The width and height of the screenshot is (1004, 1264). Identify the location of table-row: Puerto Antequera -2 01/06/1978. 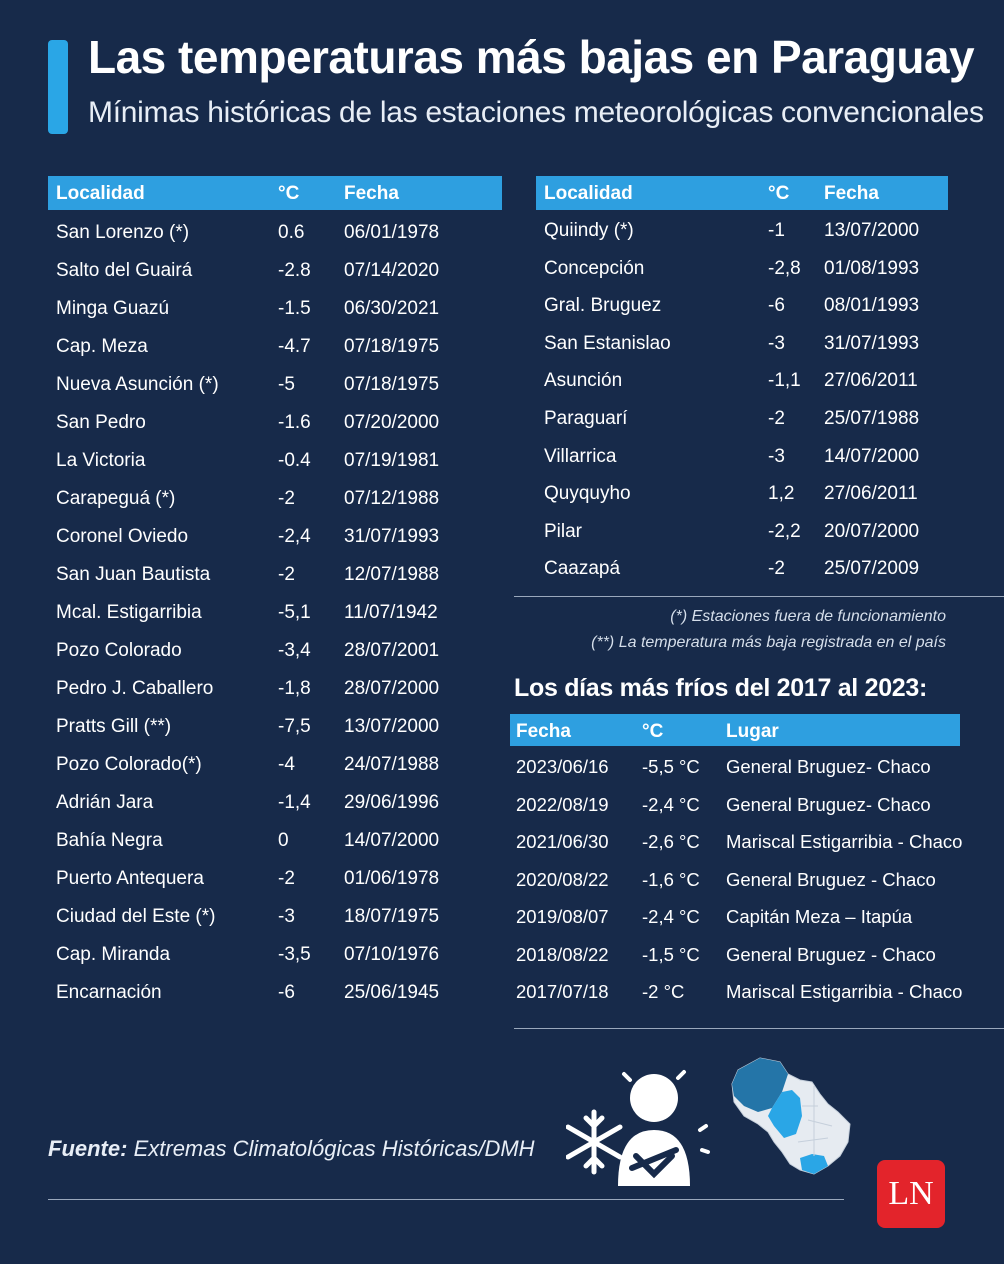
(275, 879).